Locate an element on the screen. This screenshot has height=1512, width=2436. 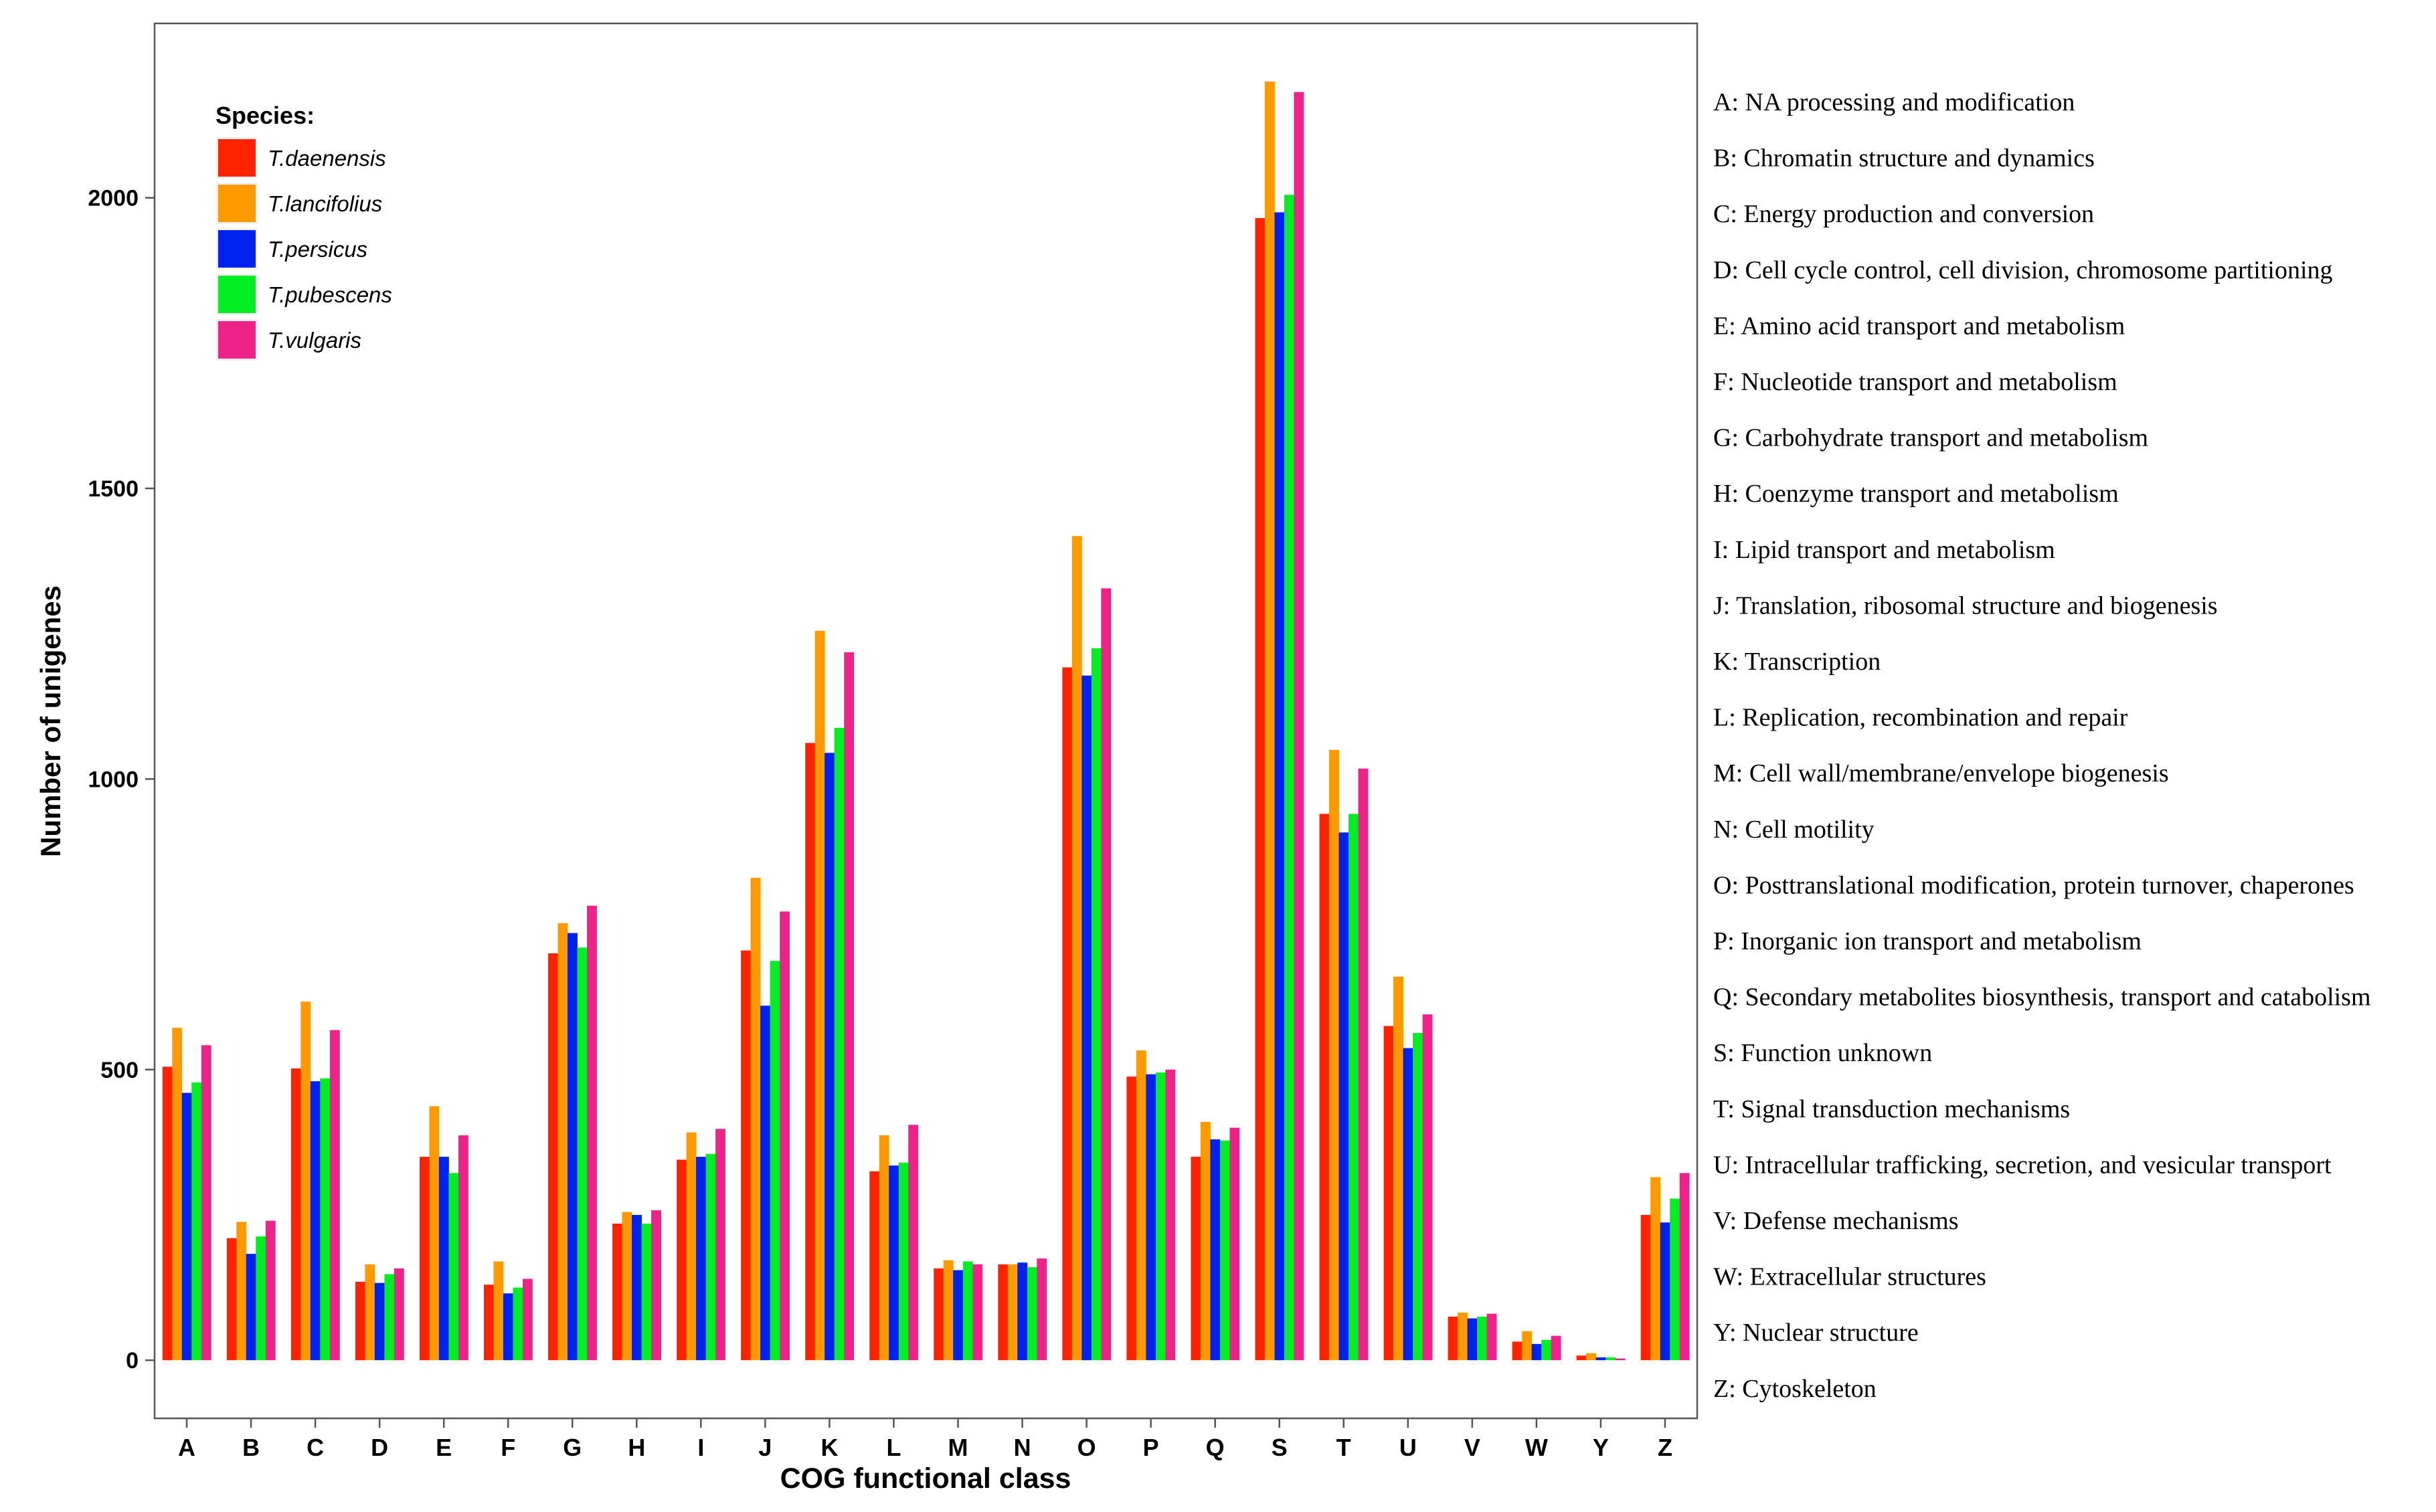
bar-H-tvulgaris is located at coordinates (656, 1285).